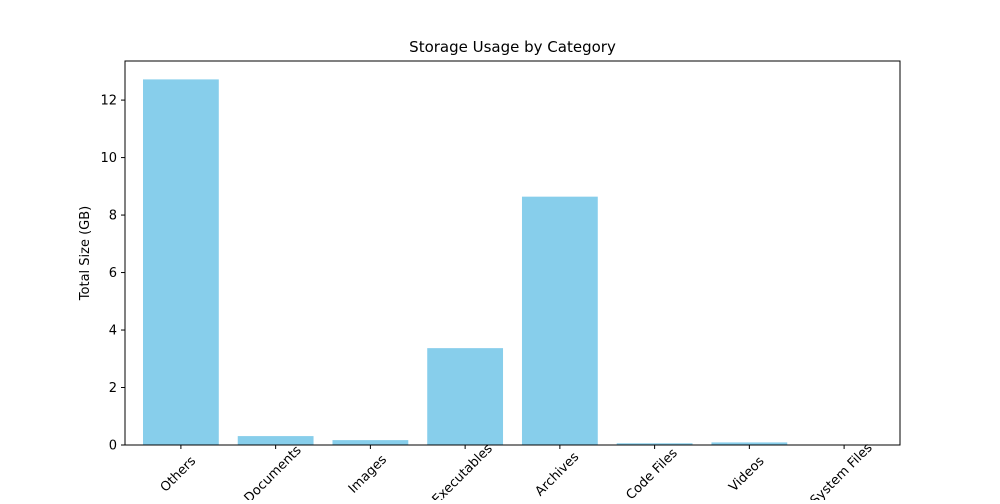  Describe the element at coordinates (108, 158) in the screenshot. I see `y-tick-label: 10` at that location.